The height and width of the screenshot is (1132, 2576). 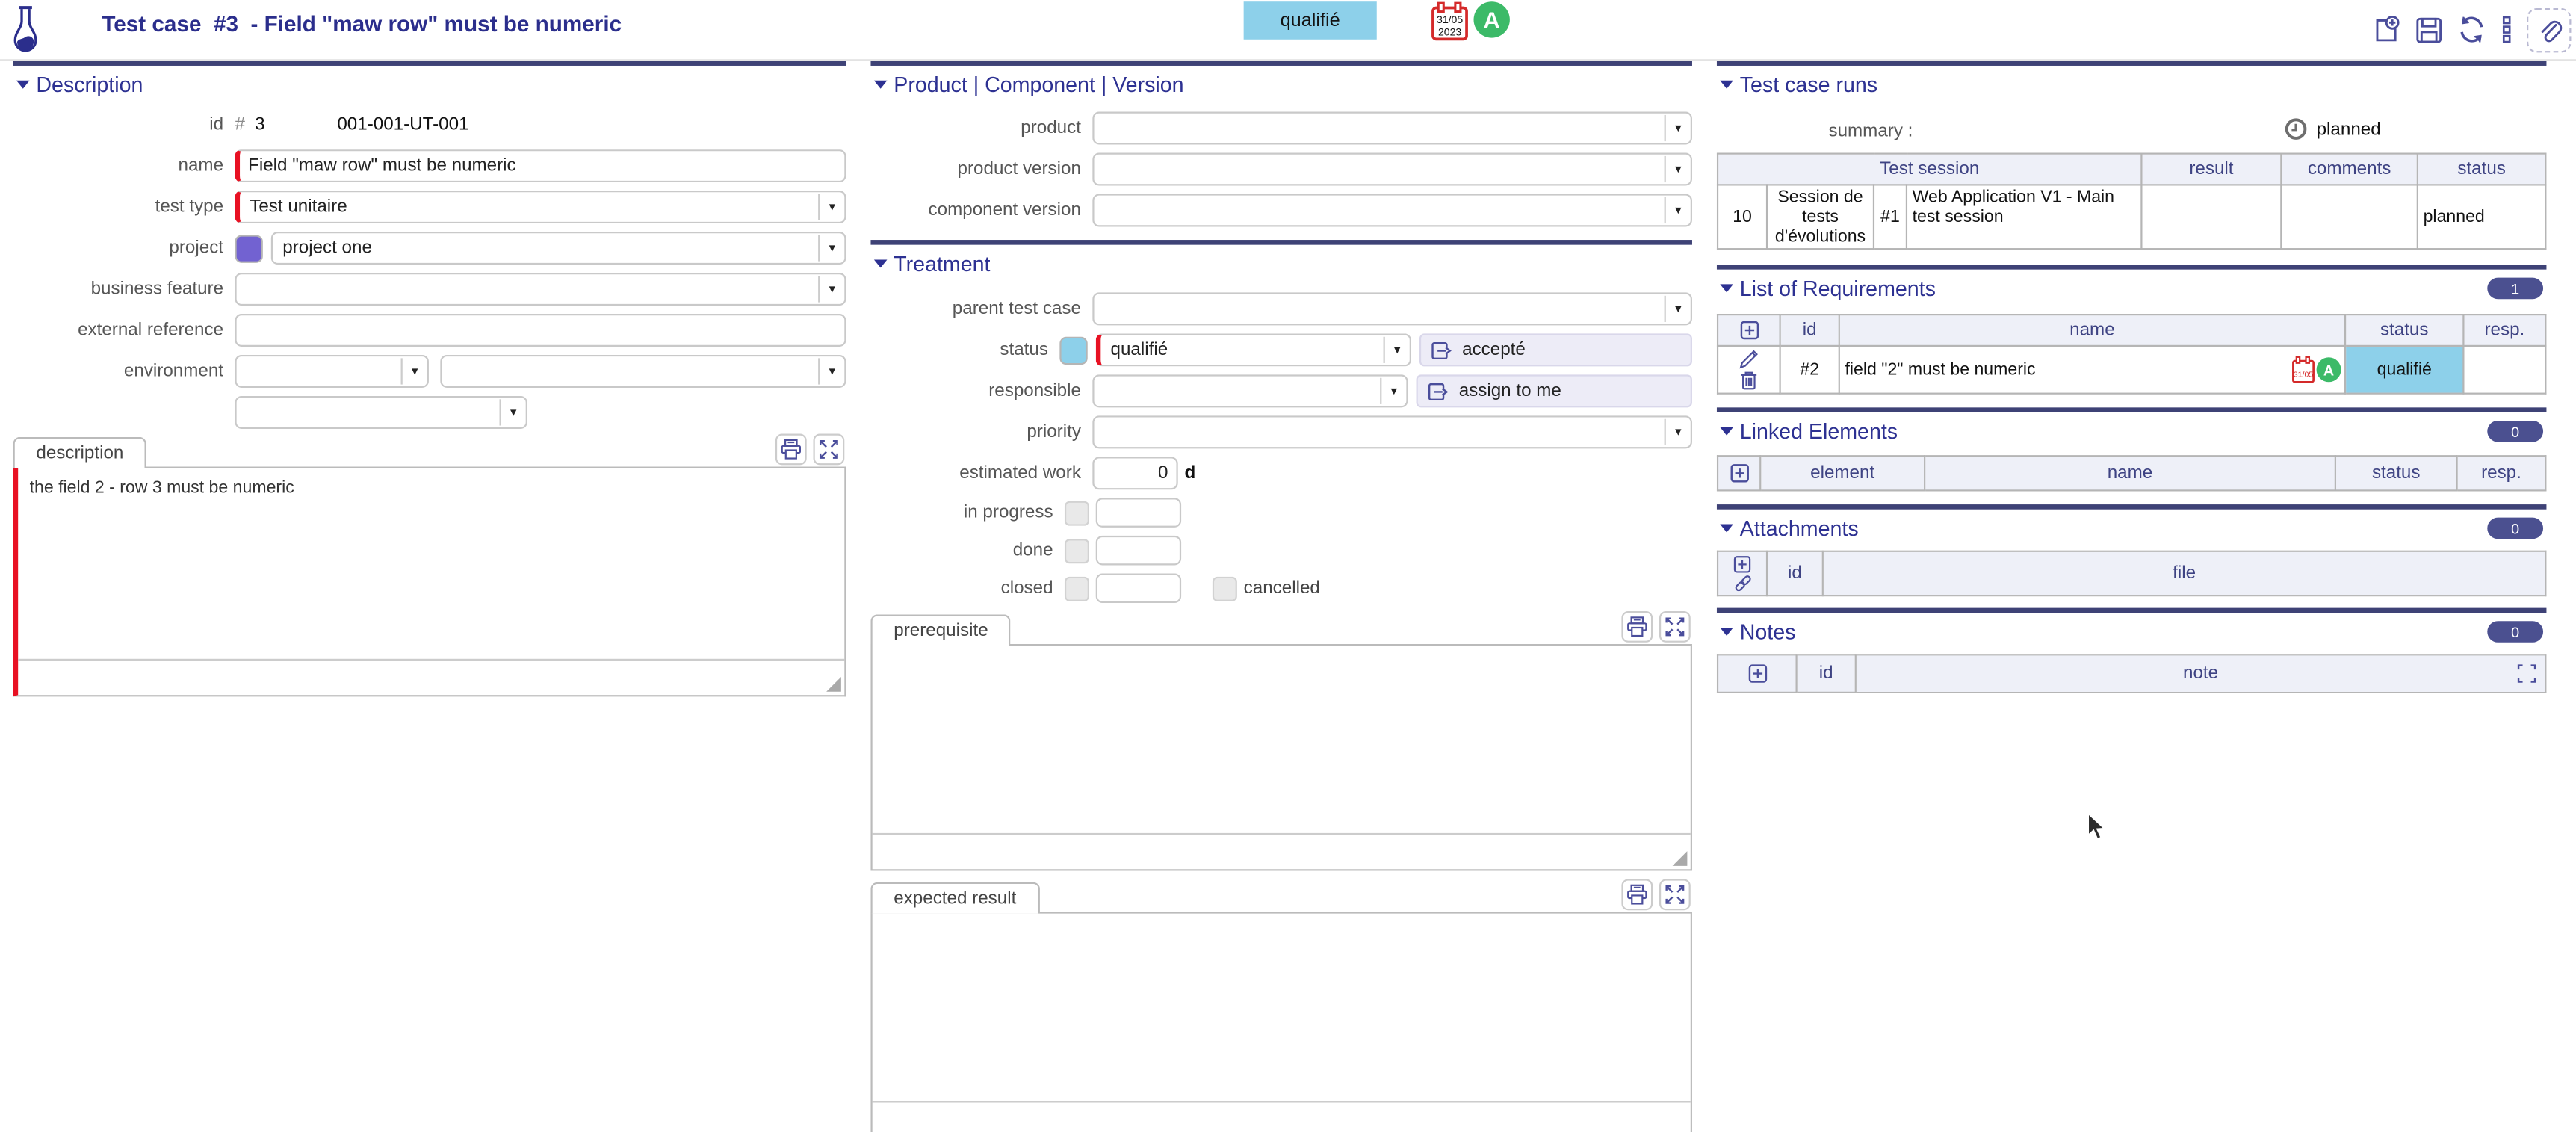 I want to click on parent-test-case-row: parent test case, so click(x=1281, y=309).